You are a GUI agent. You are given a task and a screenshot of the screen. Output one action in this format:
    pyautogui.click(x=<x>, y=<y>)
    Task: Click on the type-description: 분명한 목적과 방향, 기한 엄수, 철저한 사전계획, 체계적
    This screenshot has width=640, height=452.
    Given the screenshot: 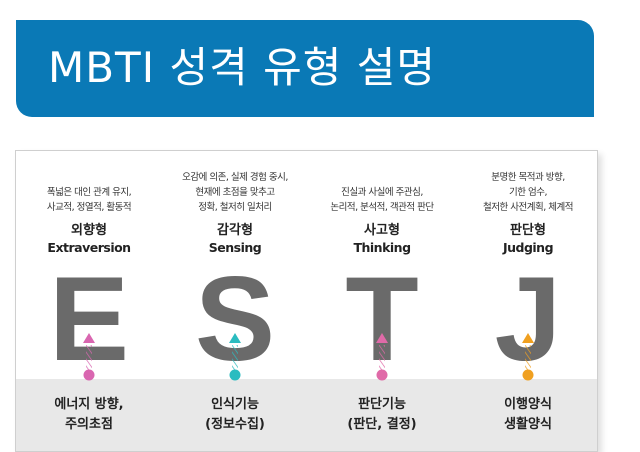 What is the action you would take?
    pyautogui.click(x=526, y=192)
    